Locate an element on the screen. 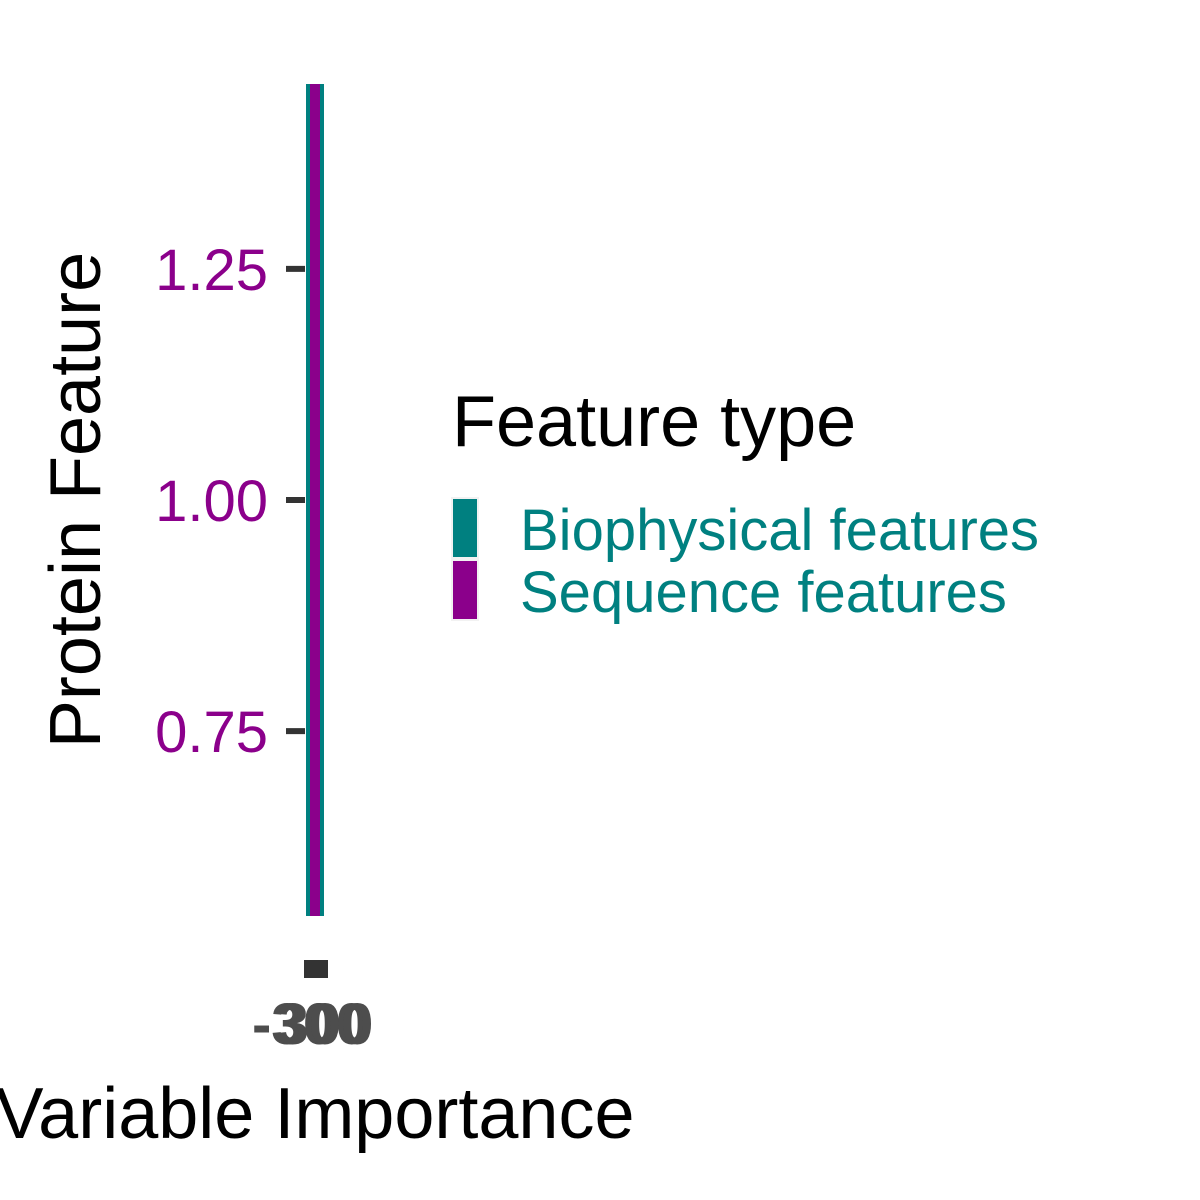 Image resolution: width=1200 pixels, height=1200 pixels. x-axis-title: Variable Importance is located at coordinates (317, 1114).